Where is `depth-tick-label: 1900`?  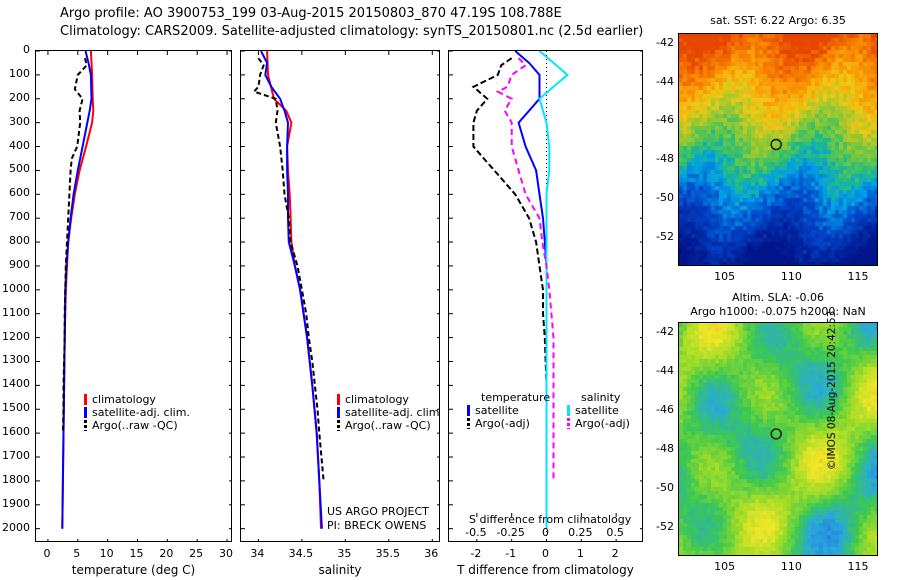 depth-tick-label: 1900 is located at coordinates (16, 503).